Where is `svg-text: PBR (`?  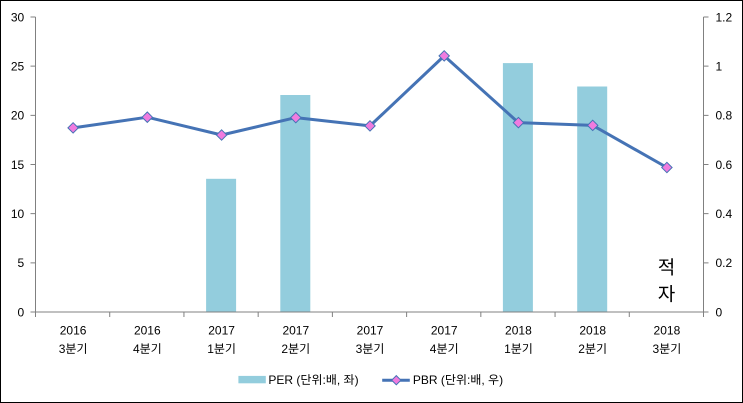
svg-text: PBR ( is located at coordinates (429, 380).